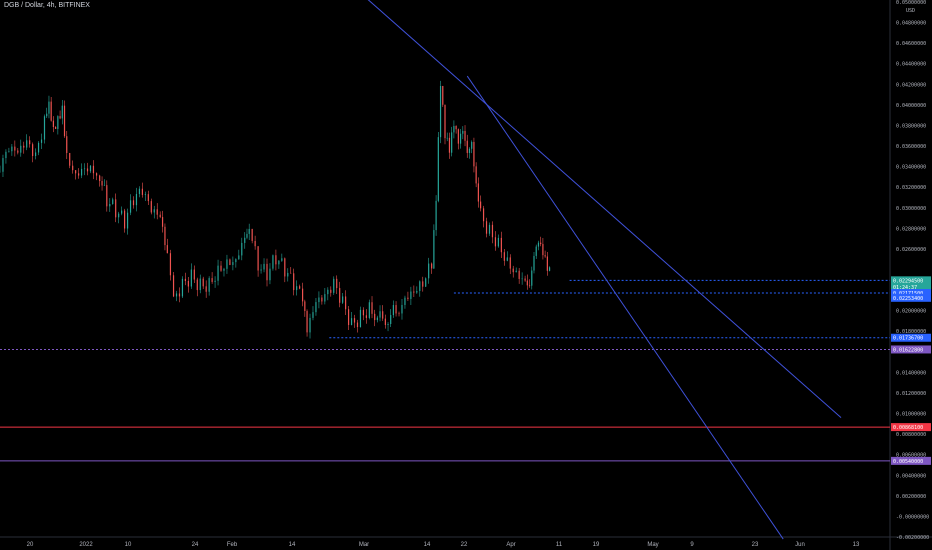  Describe the element at coordinates (910, 11) in the screenshot. I see `currency-label: USD` at that location.